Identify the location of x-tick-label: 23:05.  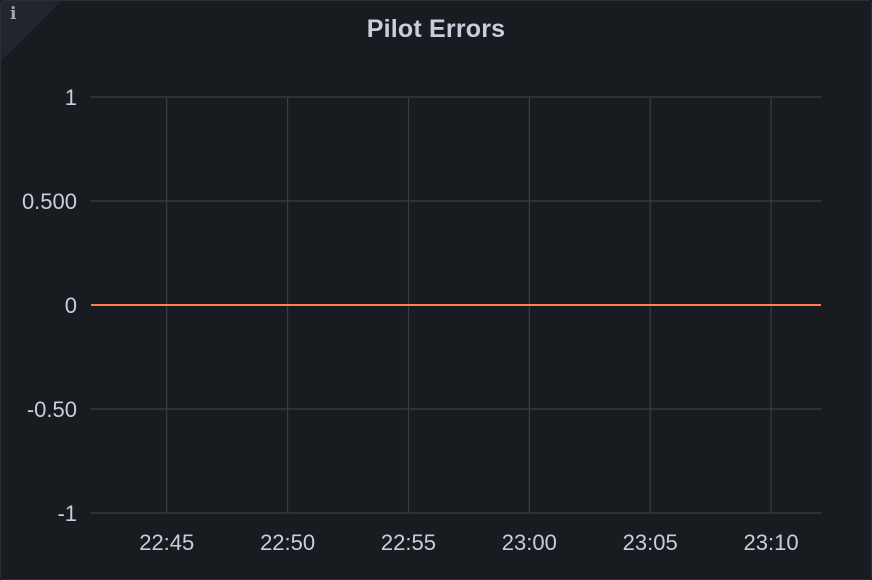
(650, 542).